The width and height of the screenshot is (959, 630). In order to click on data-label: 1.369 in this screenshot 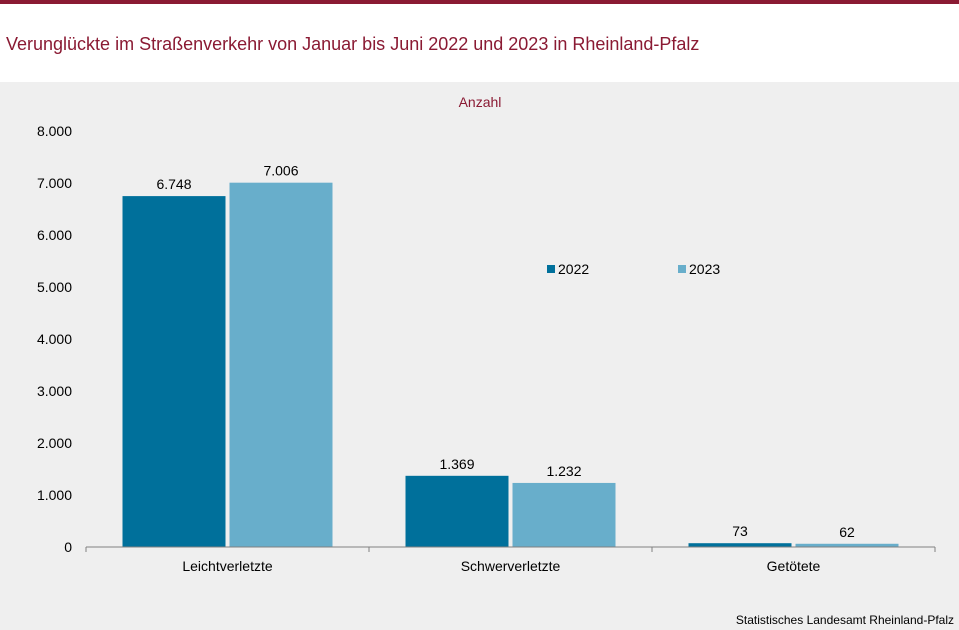, I will do `click(456, 464)`.